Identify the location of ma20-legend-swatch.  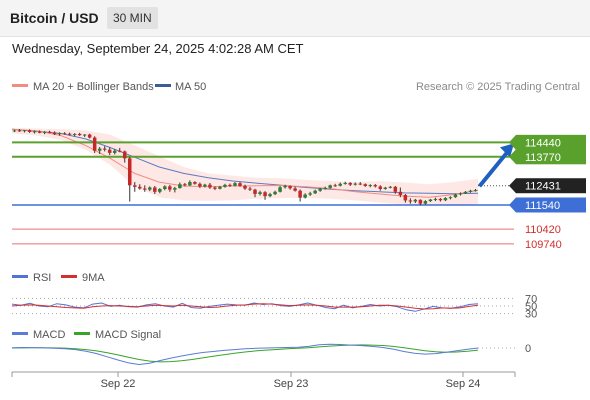
(20, 85).